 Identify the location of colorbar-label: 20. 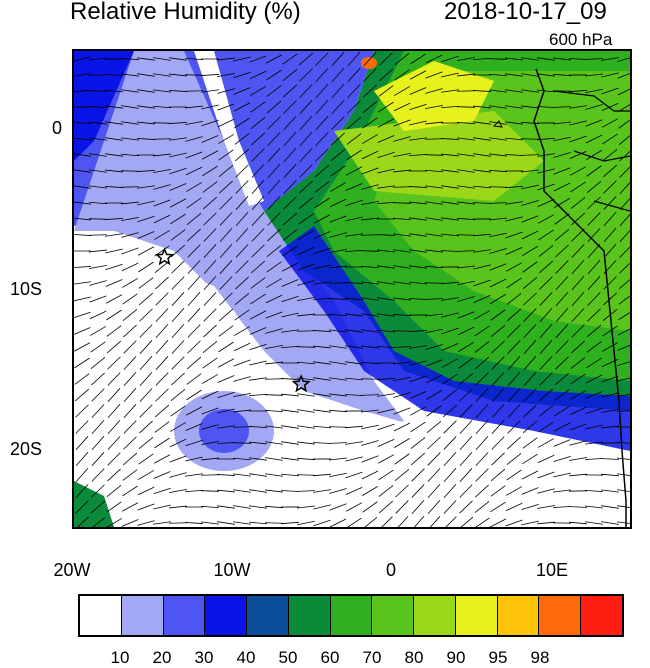
(162, 658).